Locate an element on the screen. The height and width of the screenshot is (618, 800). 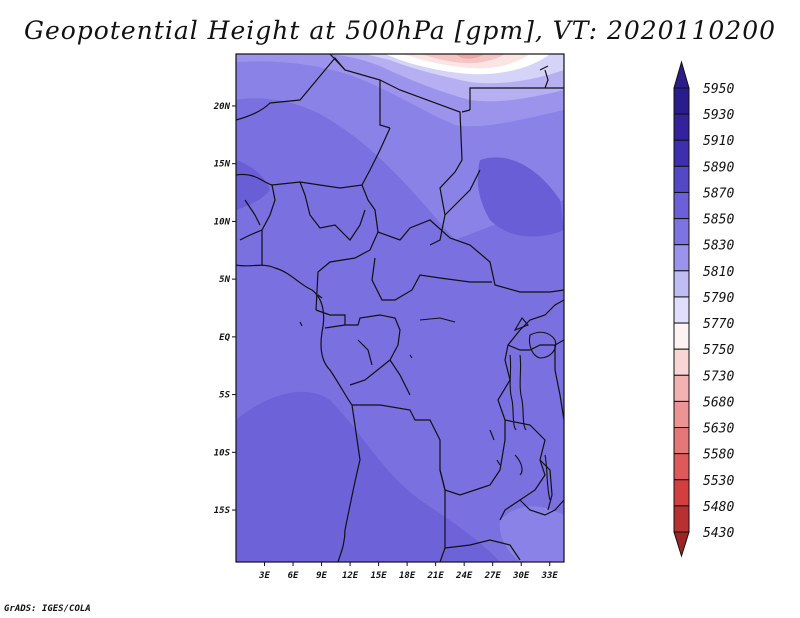
colorbar-label: 5770 is located at coordinates (718, 324).